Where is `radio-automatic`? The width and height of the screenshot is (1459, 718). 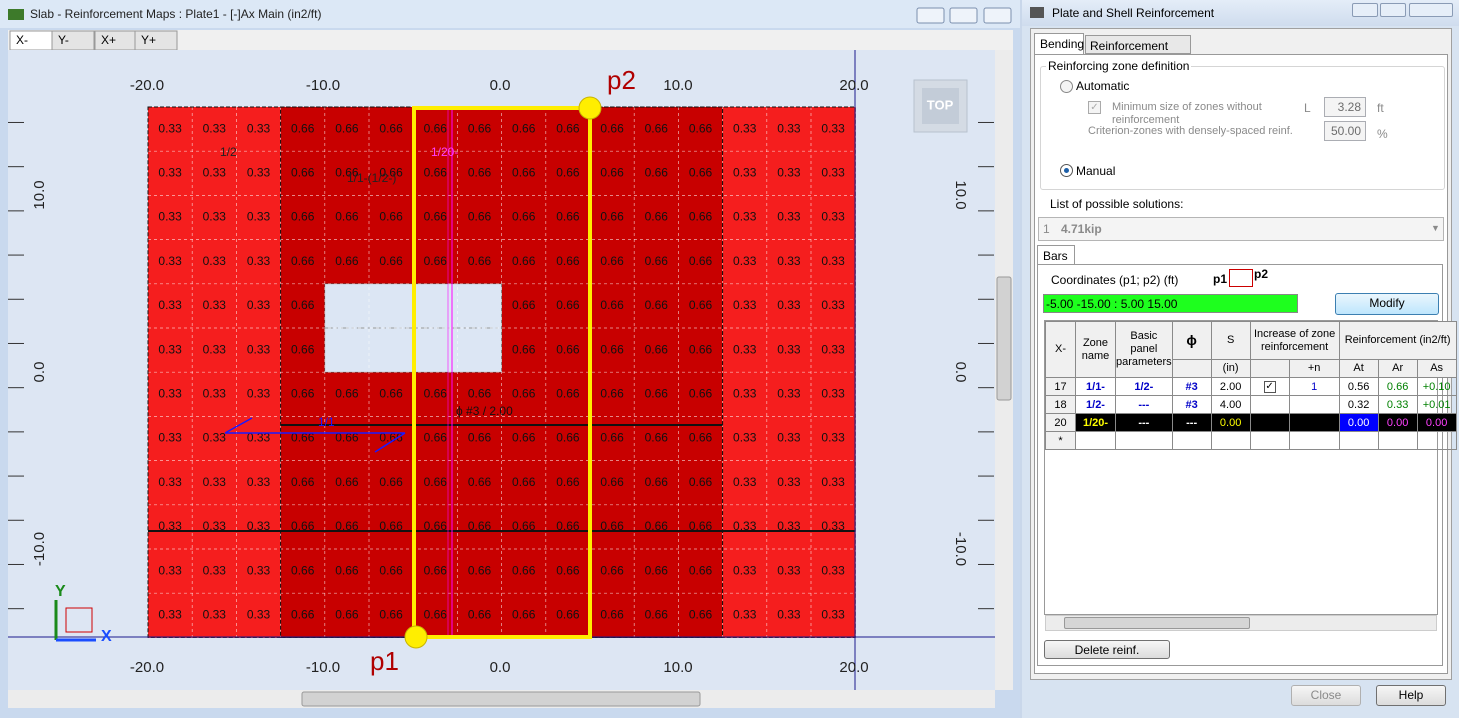
radio-automatic is located at coordinates (1066, 86).